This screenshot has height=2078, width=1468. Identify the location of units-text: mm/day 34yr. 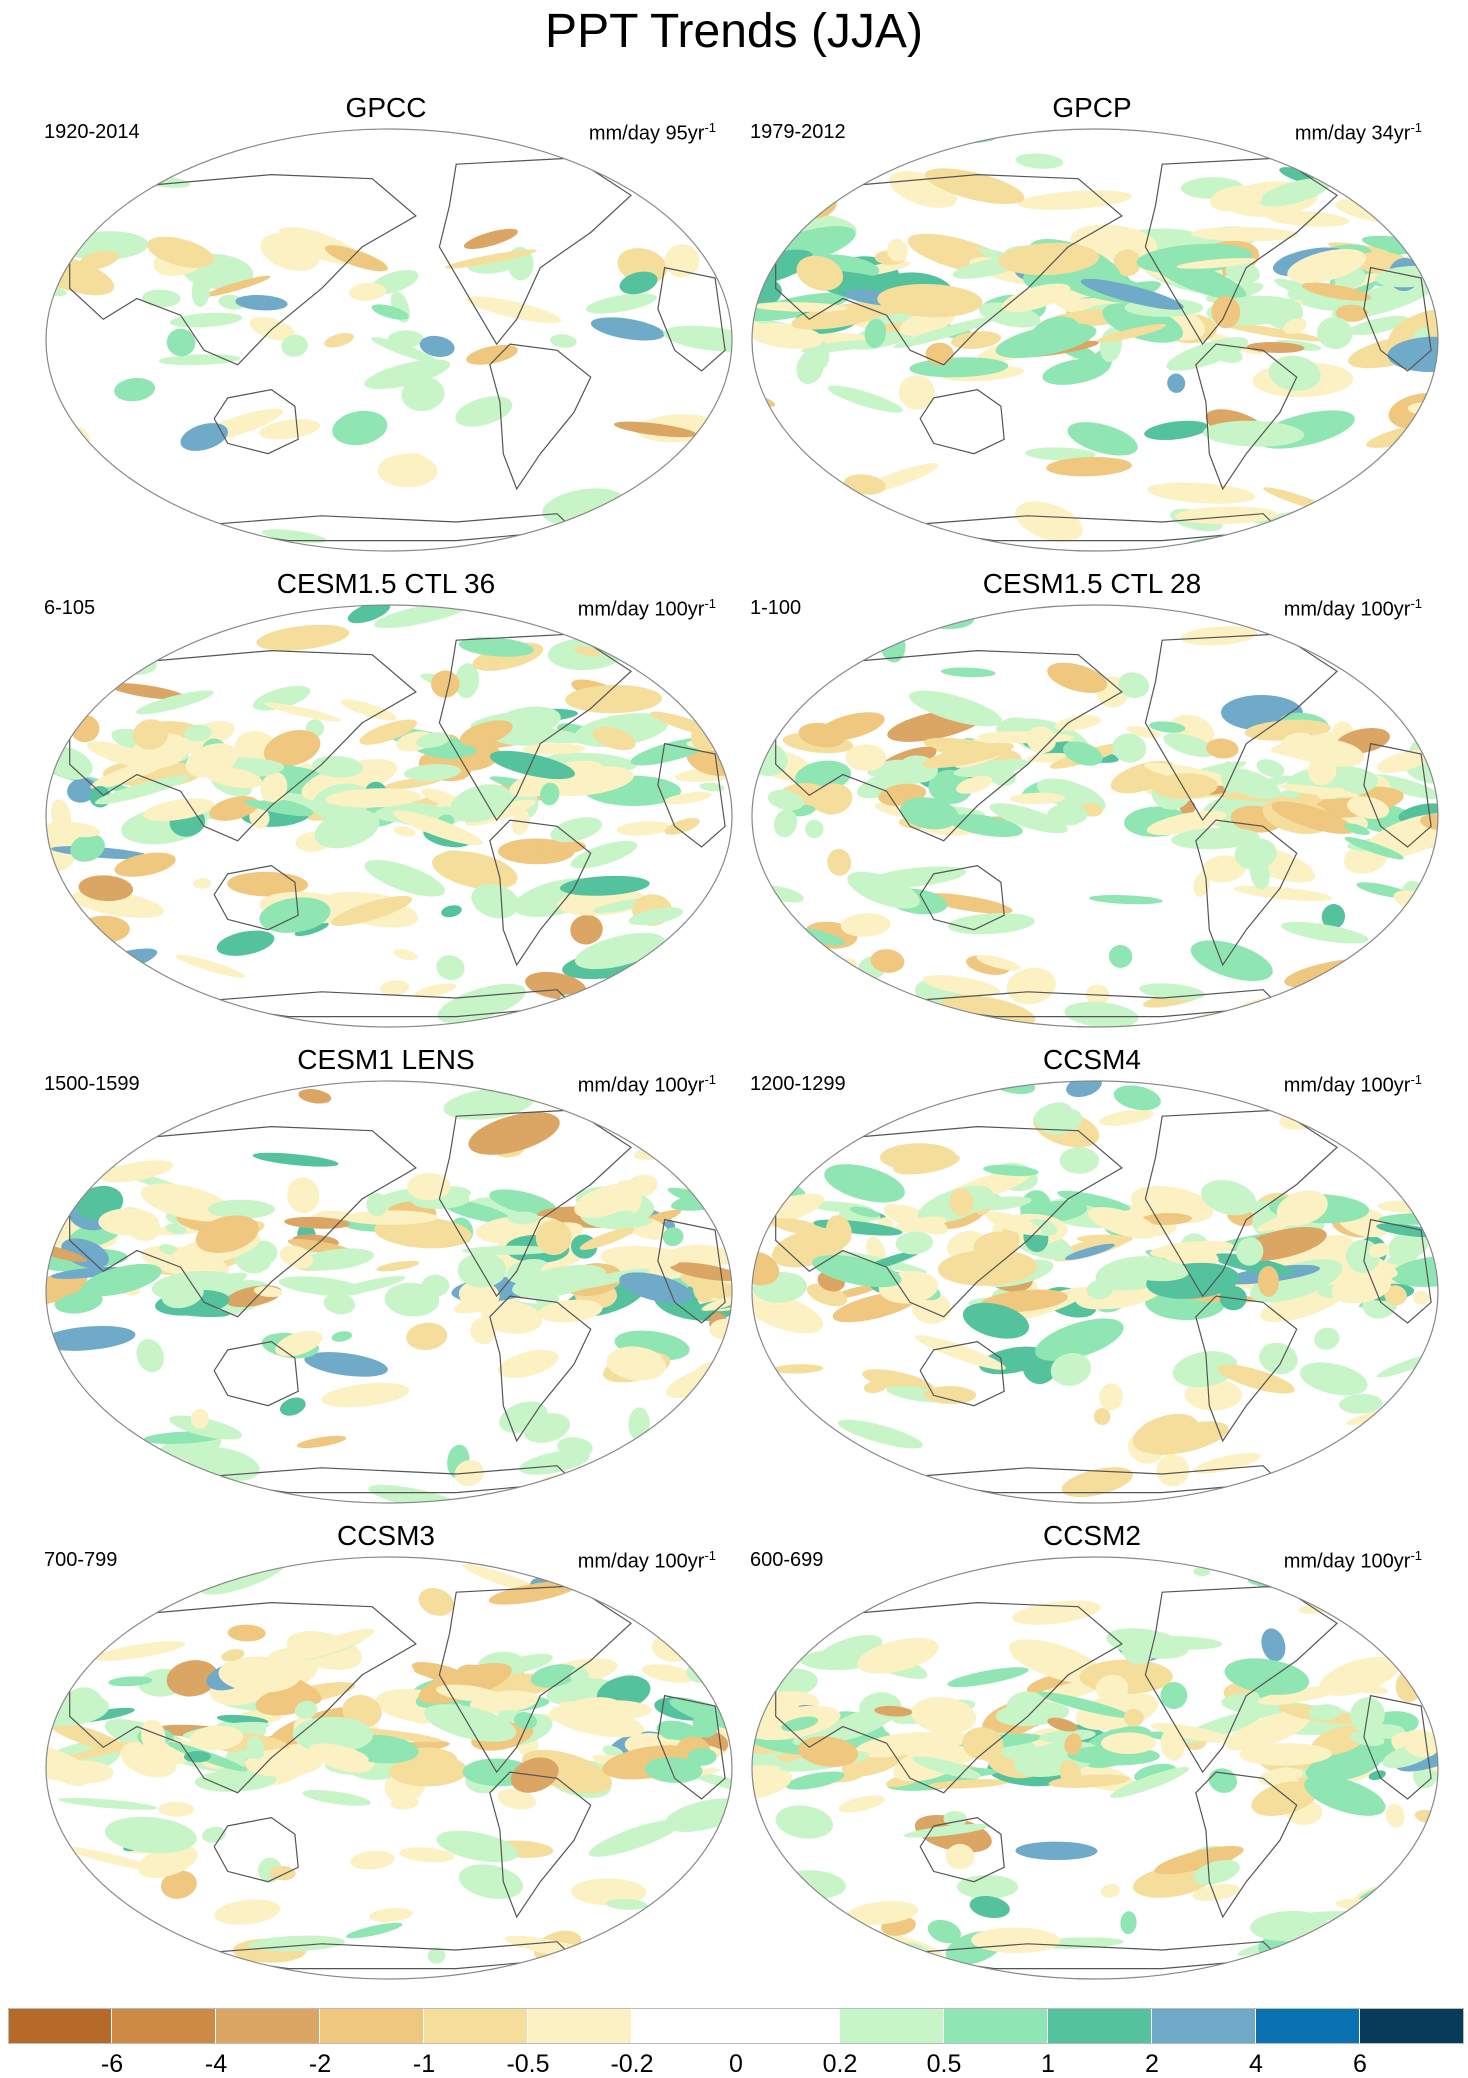
(1352, 133).